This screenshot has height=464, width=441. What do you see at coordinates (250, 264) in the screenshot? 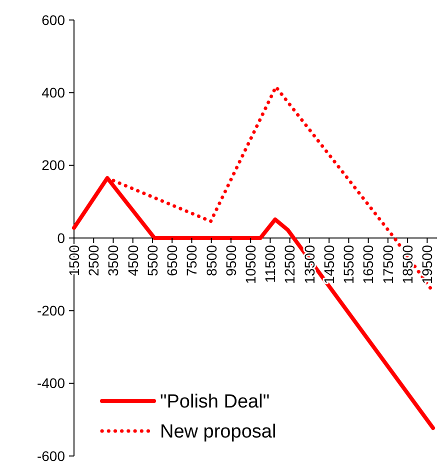
I see `x-tick-label: 10500` at bounding box center [250, 264].